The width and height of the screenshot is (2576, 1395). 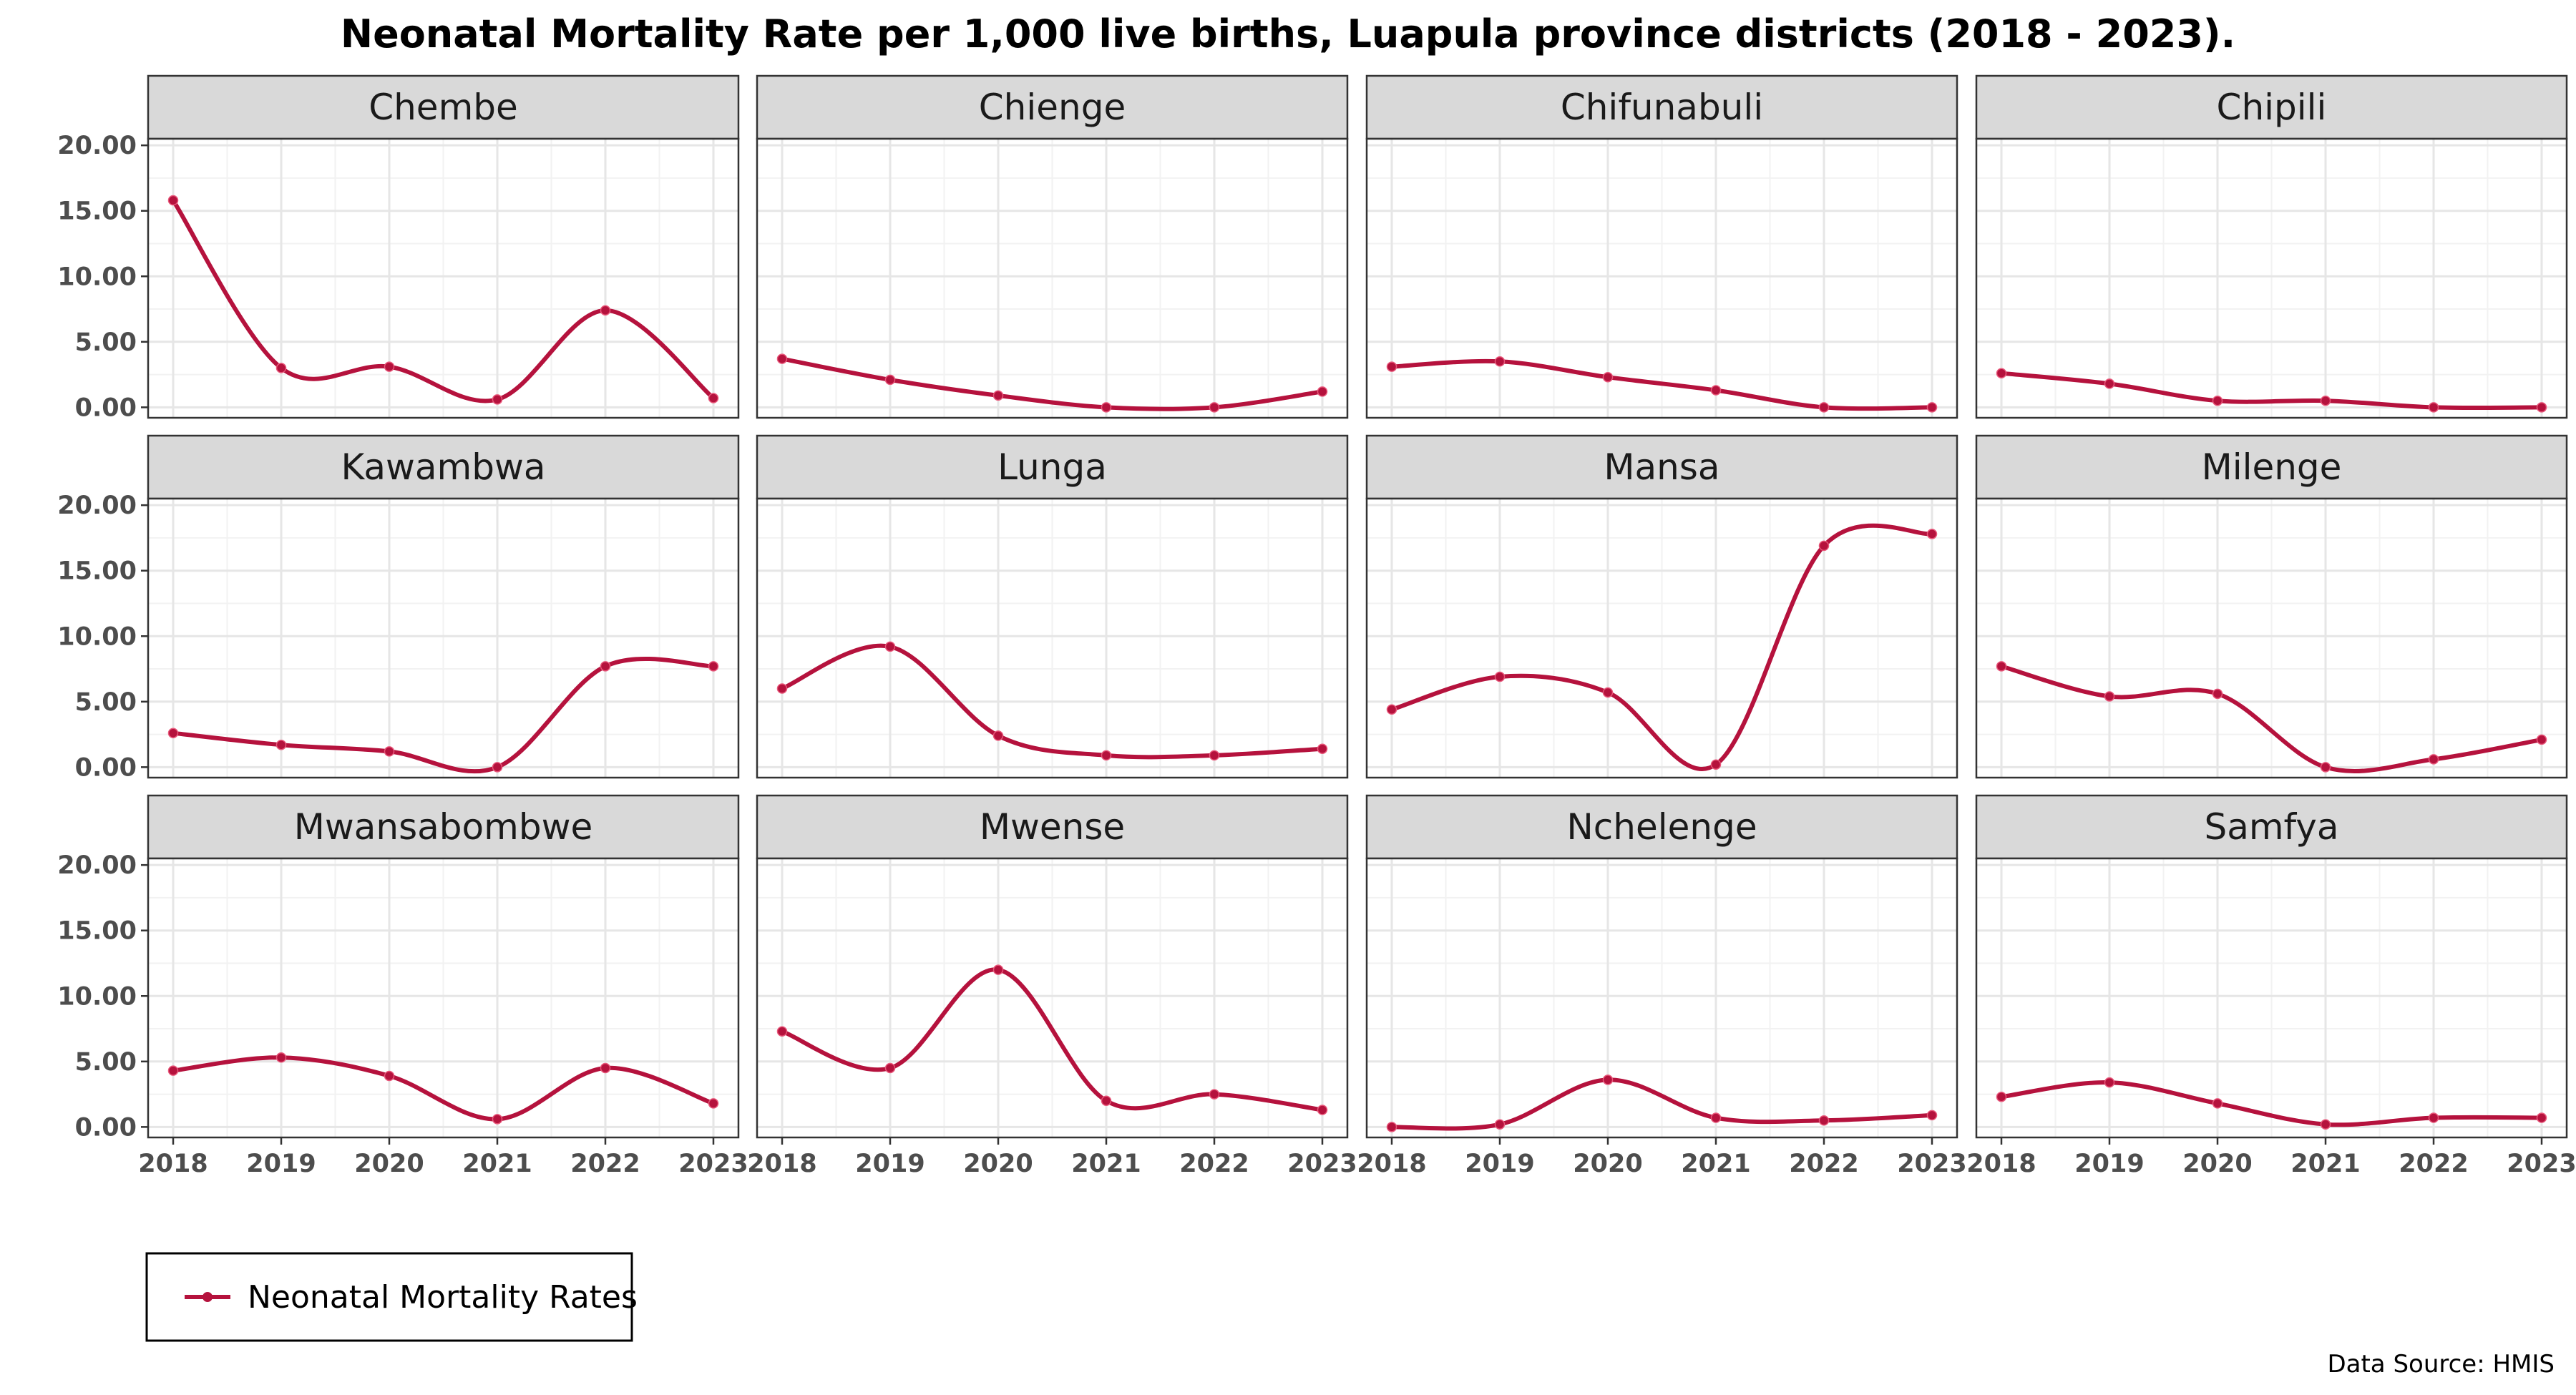 I want to click on y-tick-label: 10.00, so click(x=97, y=996).